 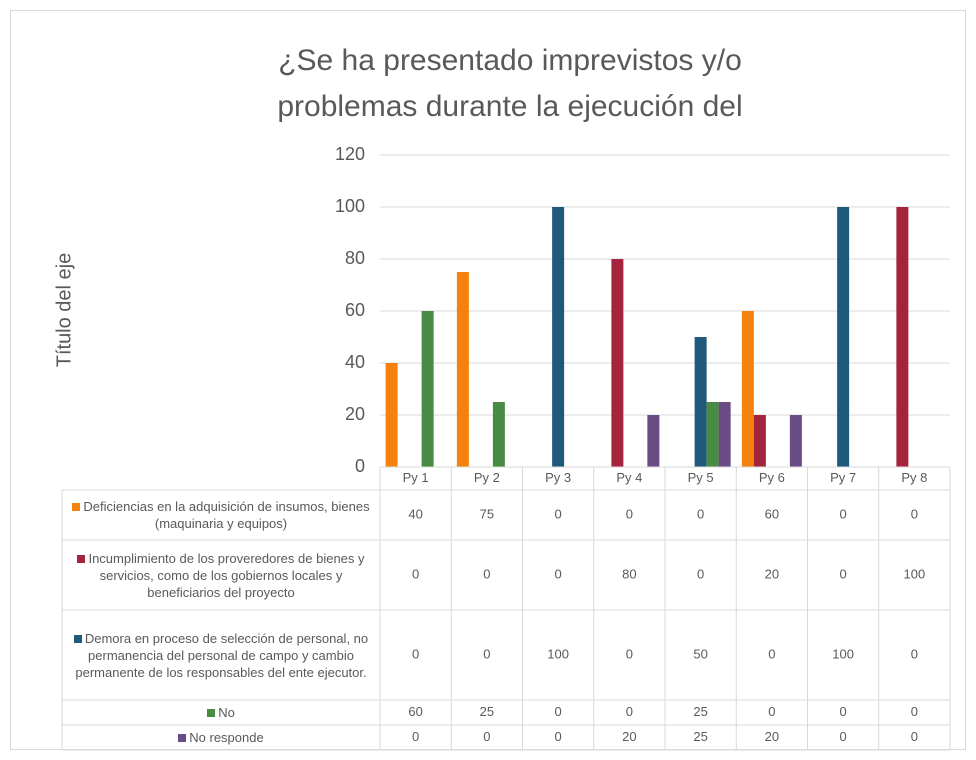 What do you see at coordinates (226, 737) in the screenshot?
I see `legend-label: No responde` at bounding box center [226, 737].